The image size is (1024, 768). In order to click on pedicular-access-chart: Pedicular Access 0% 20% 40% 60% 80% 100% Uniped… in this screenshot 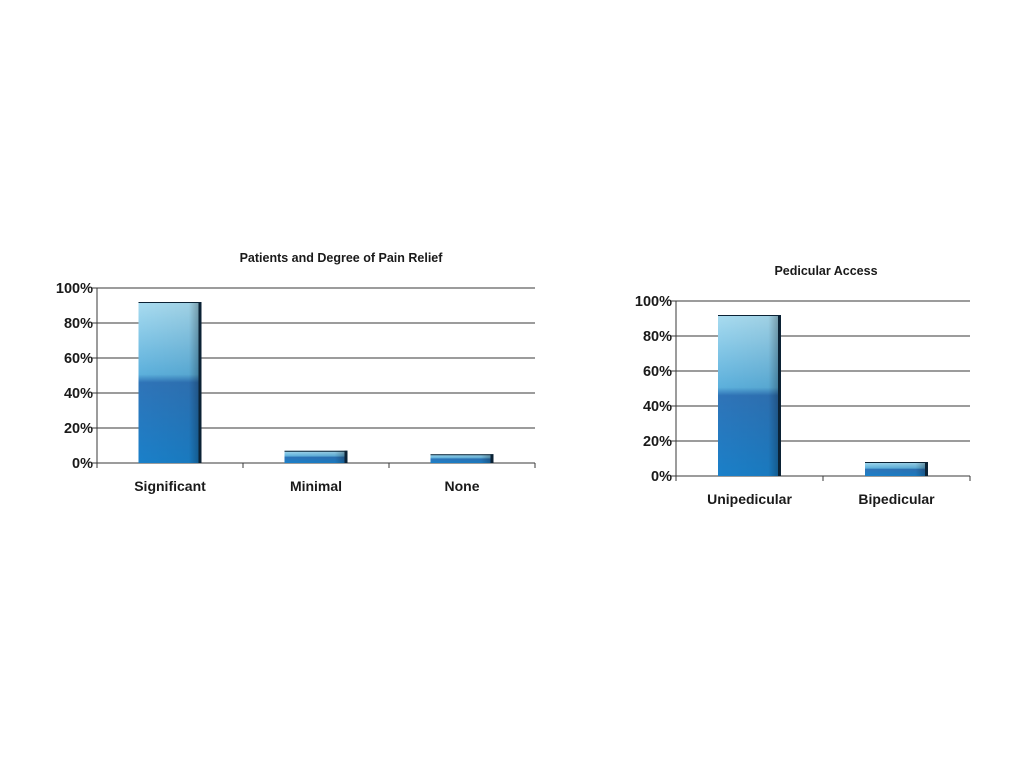, I will do `click(803, 385)`.